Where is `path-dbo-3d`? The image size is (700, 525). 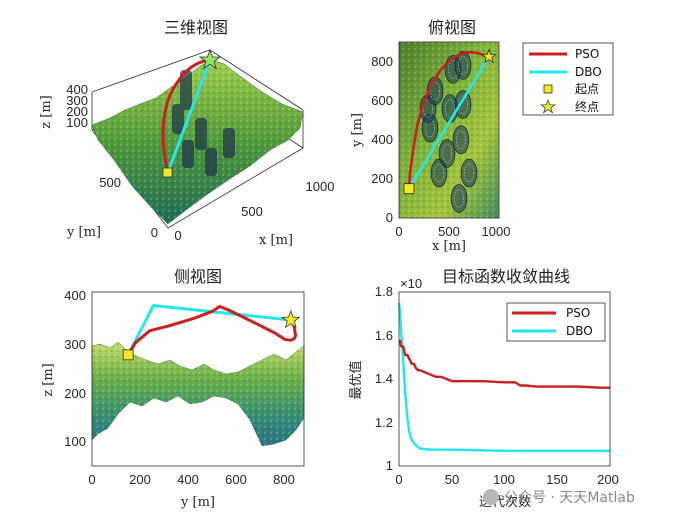
path-dbo-3d is located at coordinates (189, 116).